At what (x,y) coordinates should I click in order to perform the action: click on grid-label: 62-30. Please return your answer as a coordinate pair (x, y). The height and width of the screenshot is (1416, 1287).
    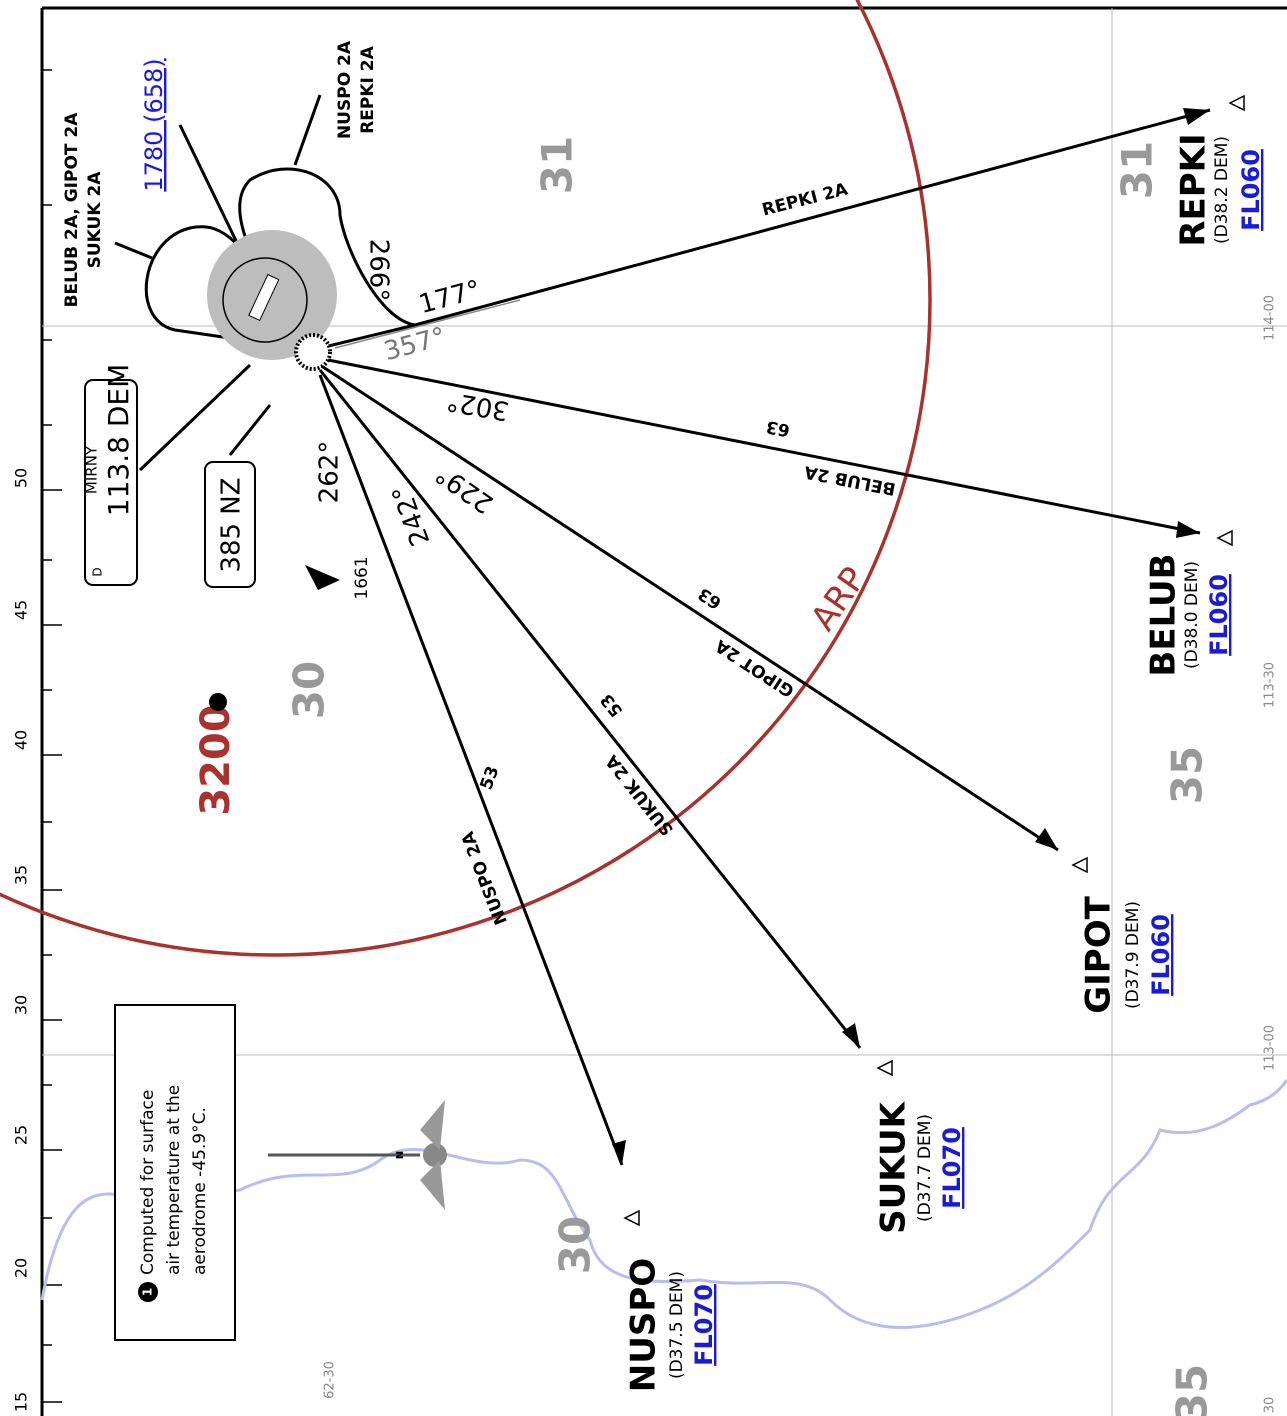
    Looking at the image, I should click on (330, 1380).